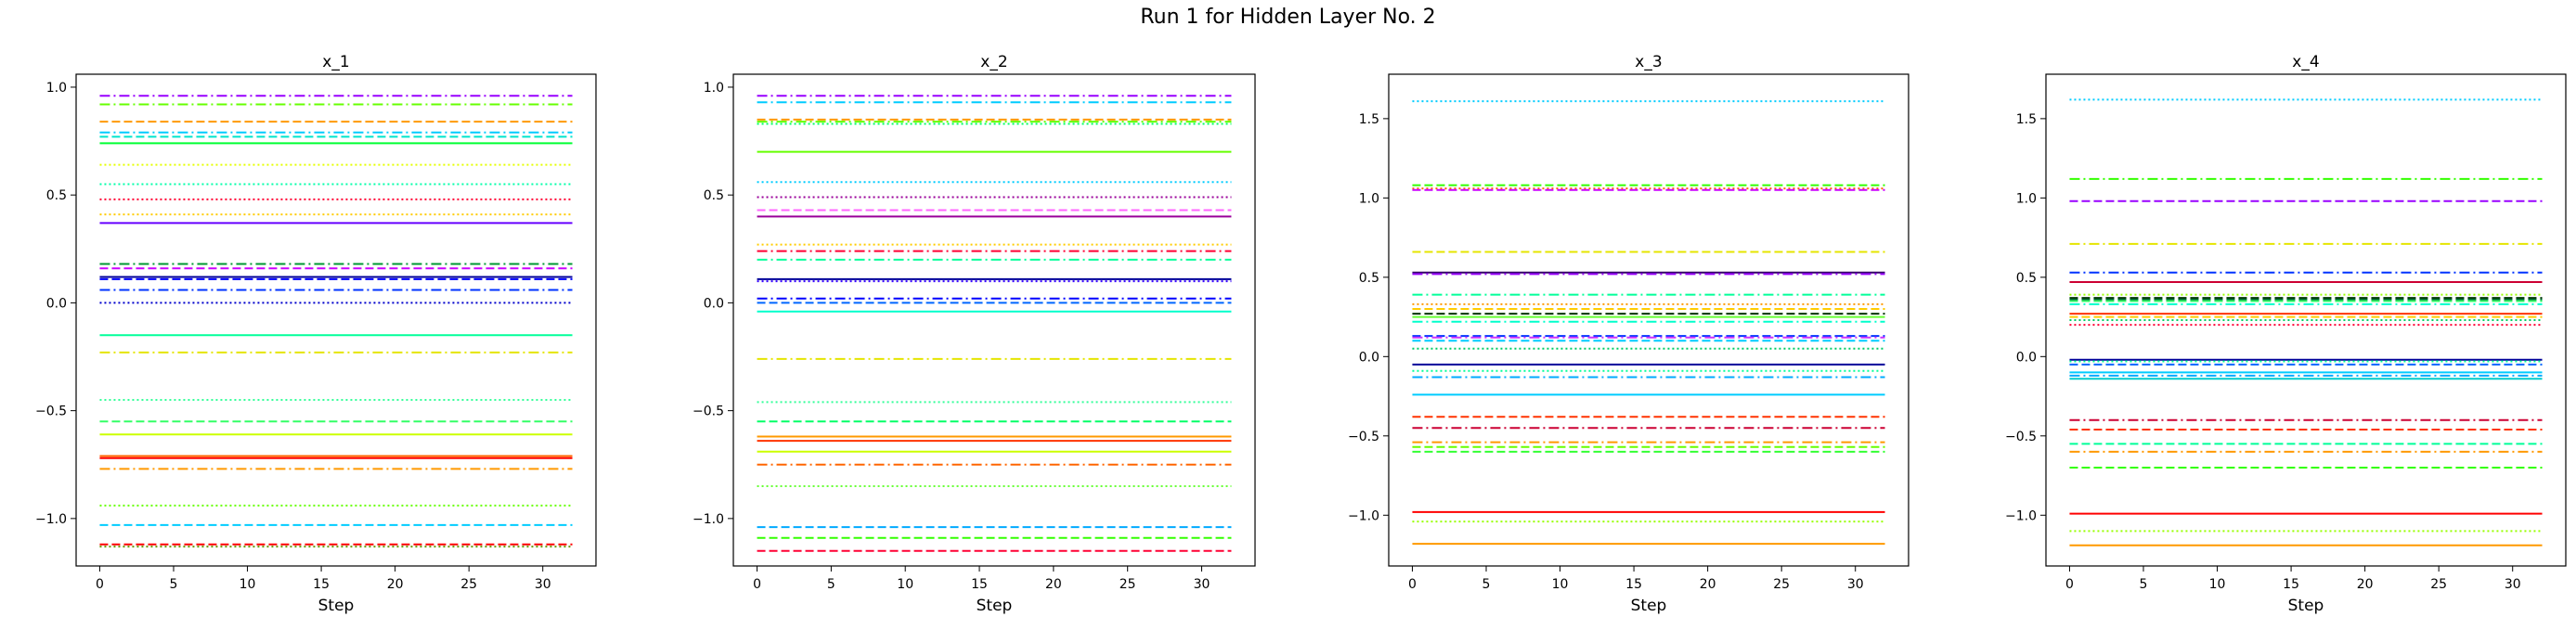  What do you see at coordinates (1648, 62) in the screenshot?
I see `subplot-title: x_3` at bounding box center [1648, 62].